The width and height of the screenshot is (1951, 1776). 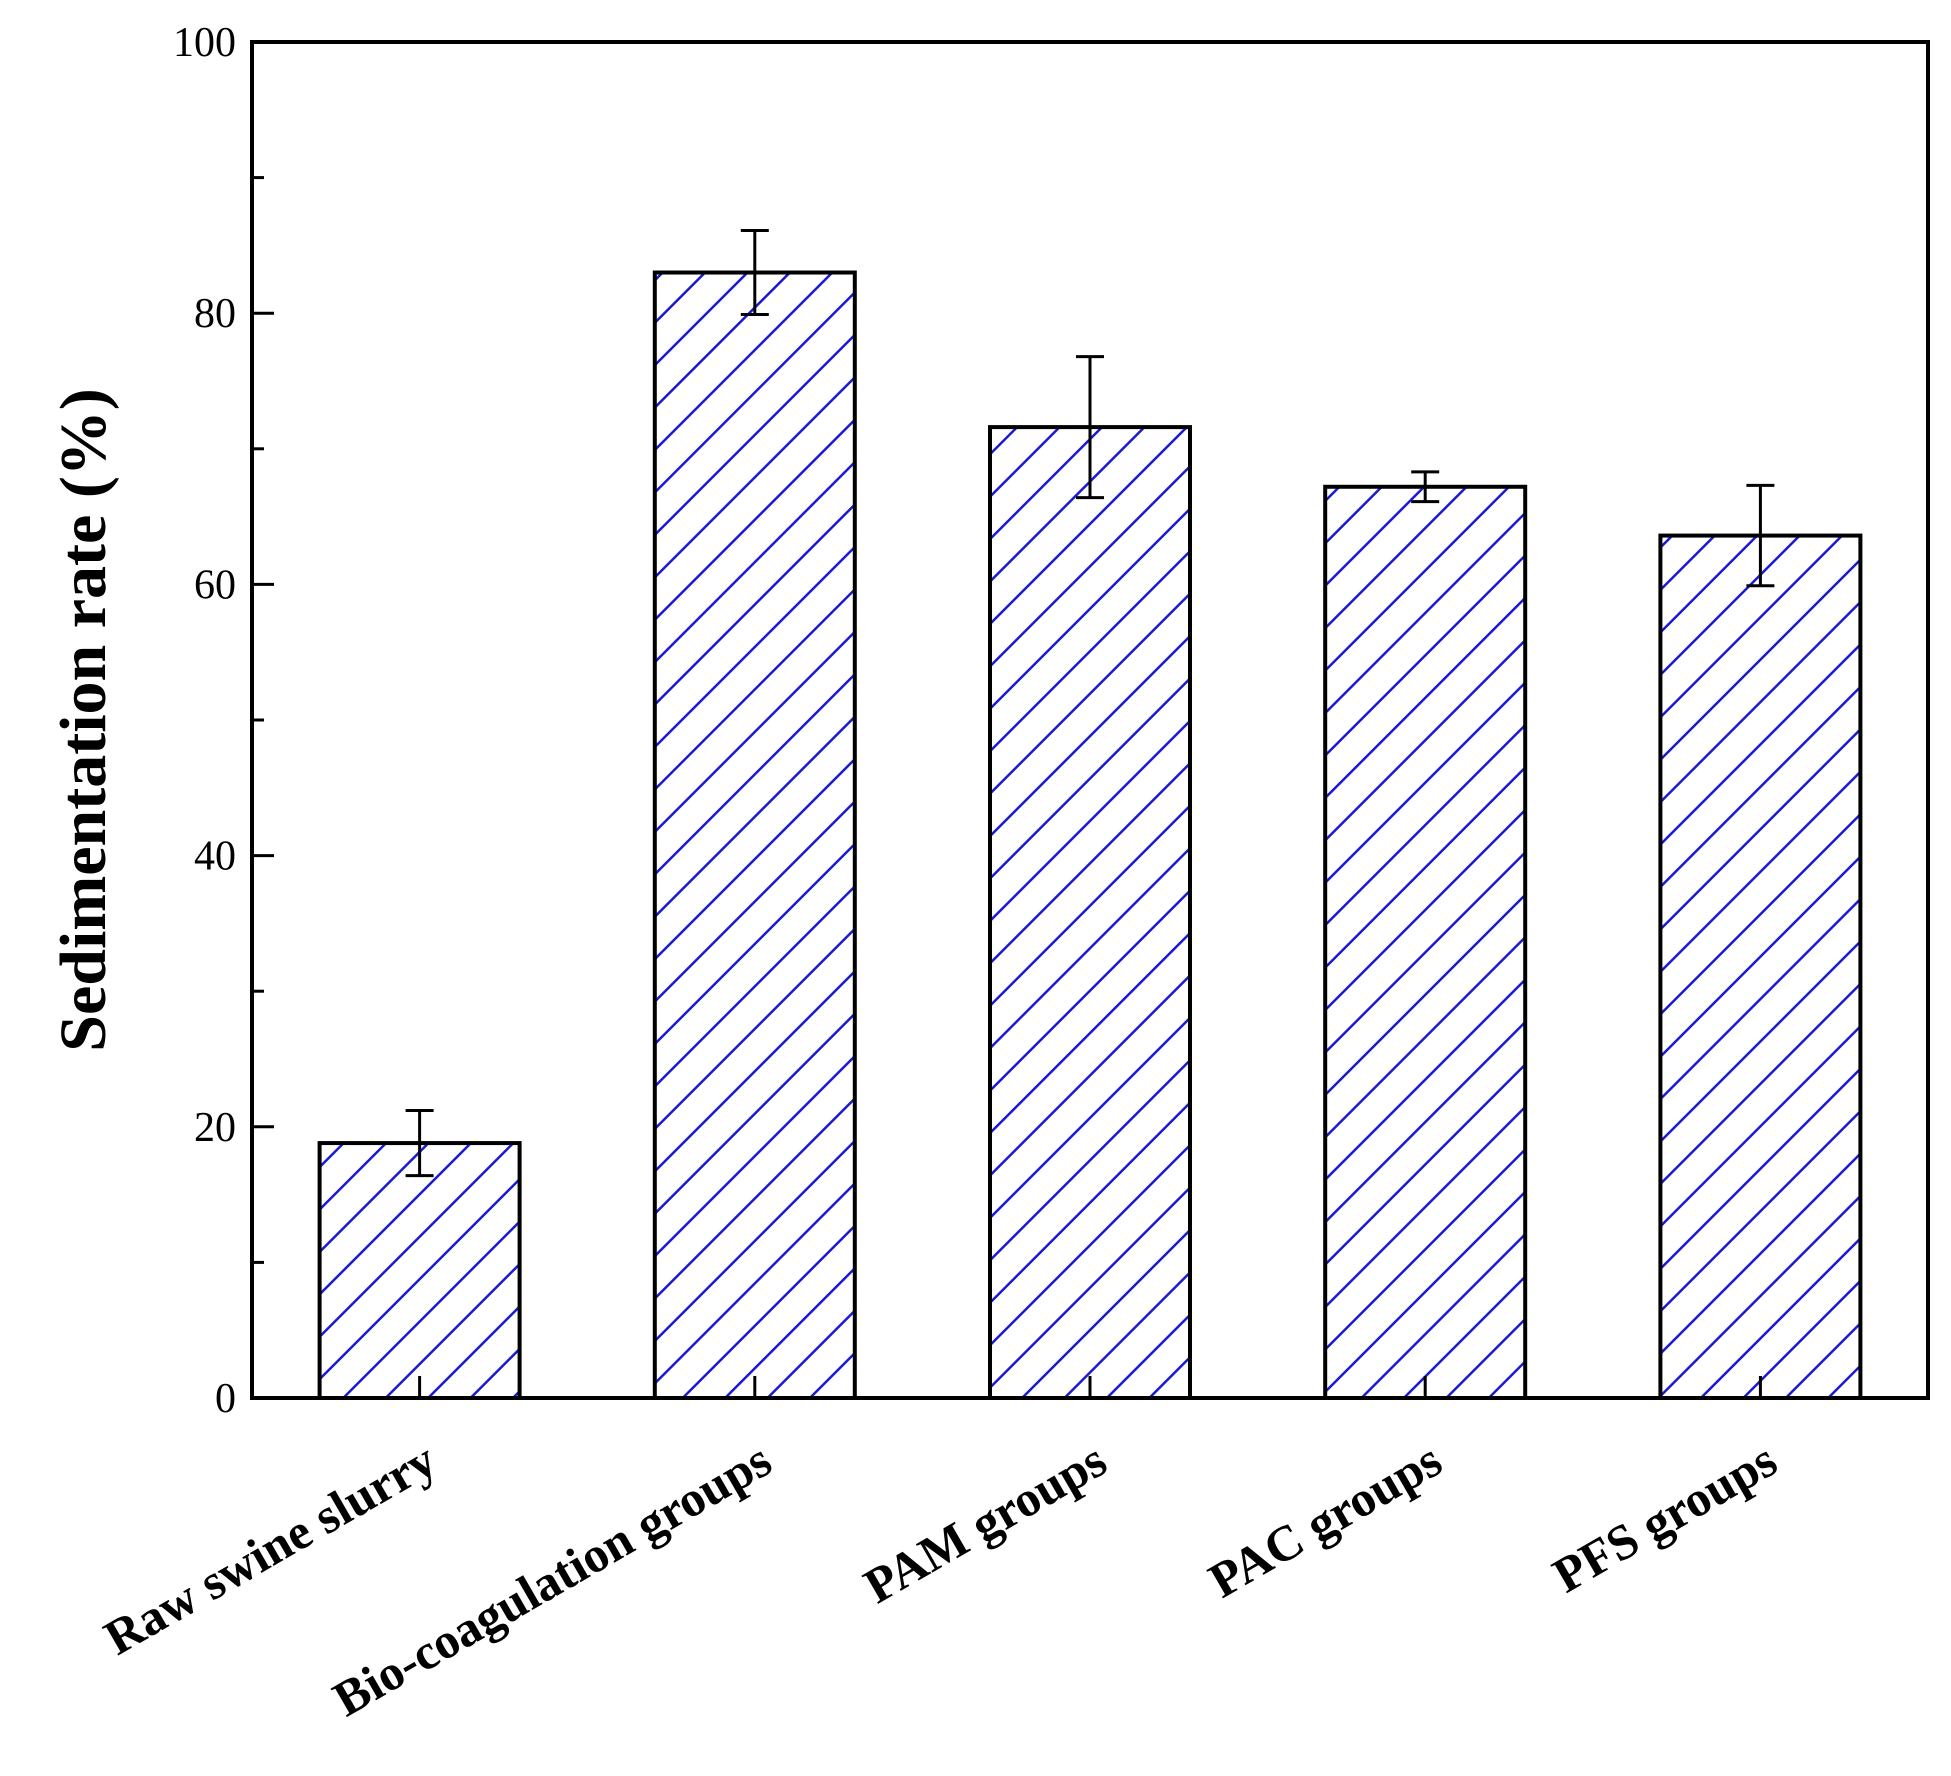 I want to click on y-tick-label: 60, so click(x=215, y=585).